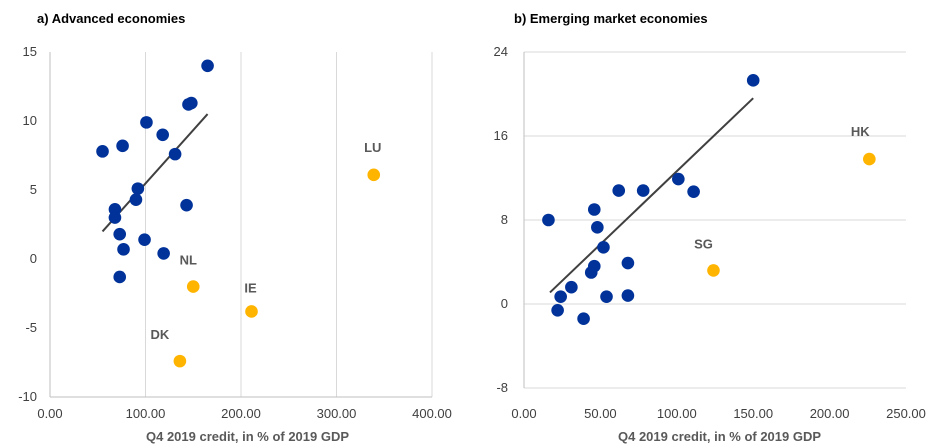 The height and width of the screenshot is (445, 934). Describe the element at coordinates (651, 195) in the screenshot. I see `panel-b-trendline` at that location.